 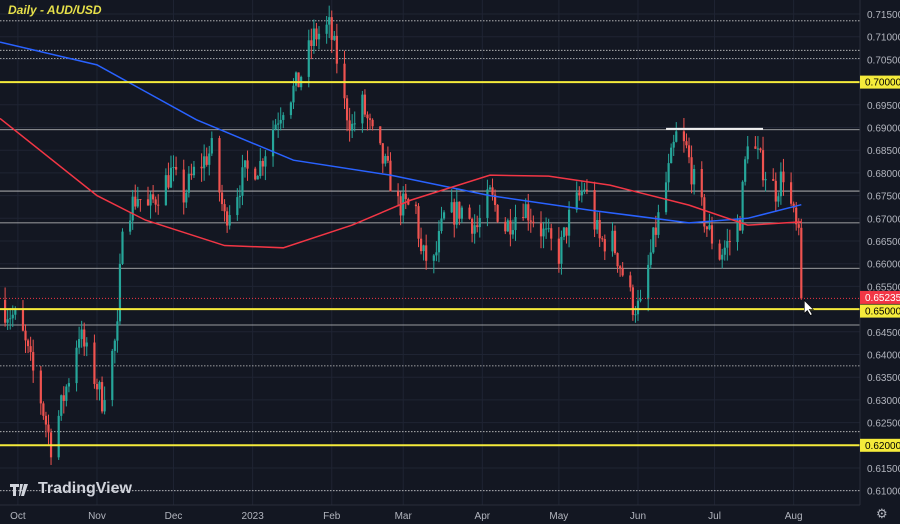 What do you see at coordinates (85, 488) in the screenshot?
I see `brand-name: TradingView` at bounding box center [85, 488].